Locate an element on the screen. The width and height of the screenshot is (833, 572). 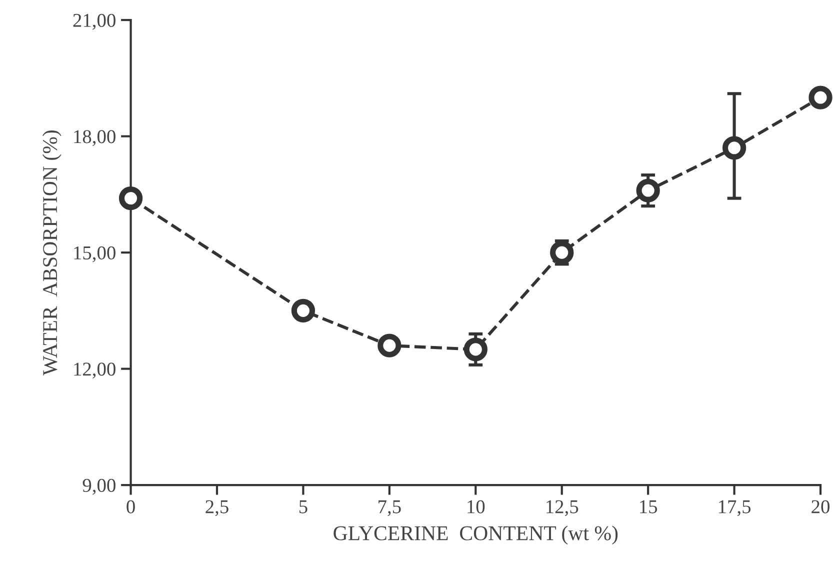
x-tick-label: 20 is located at coordinates (821, 507).